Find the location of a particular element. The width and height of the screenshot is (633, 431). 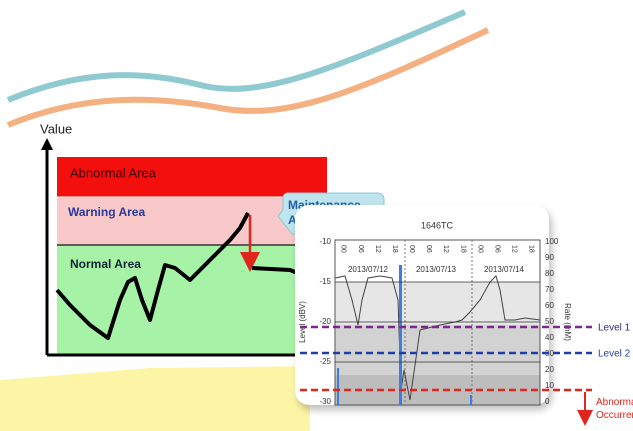

zone-label: Normal Area is located at coordinates (105, 264).